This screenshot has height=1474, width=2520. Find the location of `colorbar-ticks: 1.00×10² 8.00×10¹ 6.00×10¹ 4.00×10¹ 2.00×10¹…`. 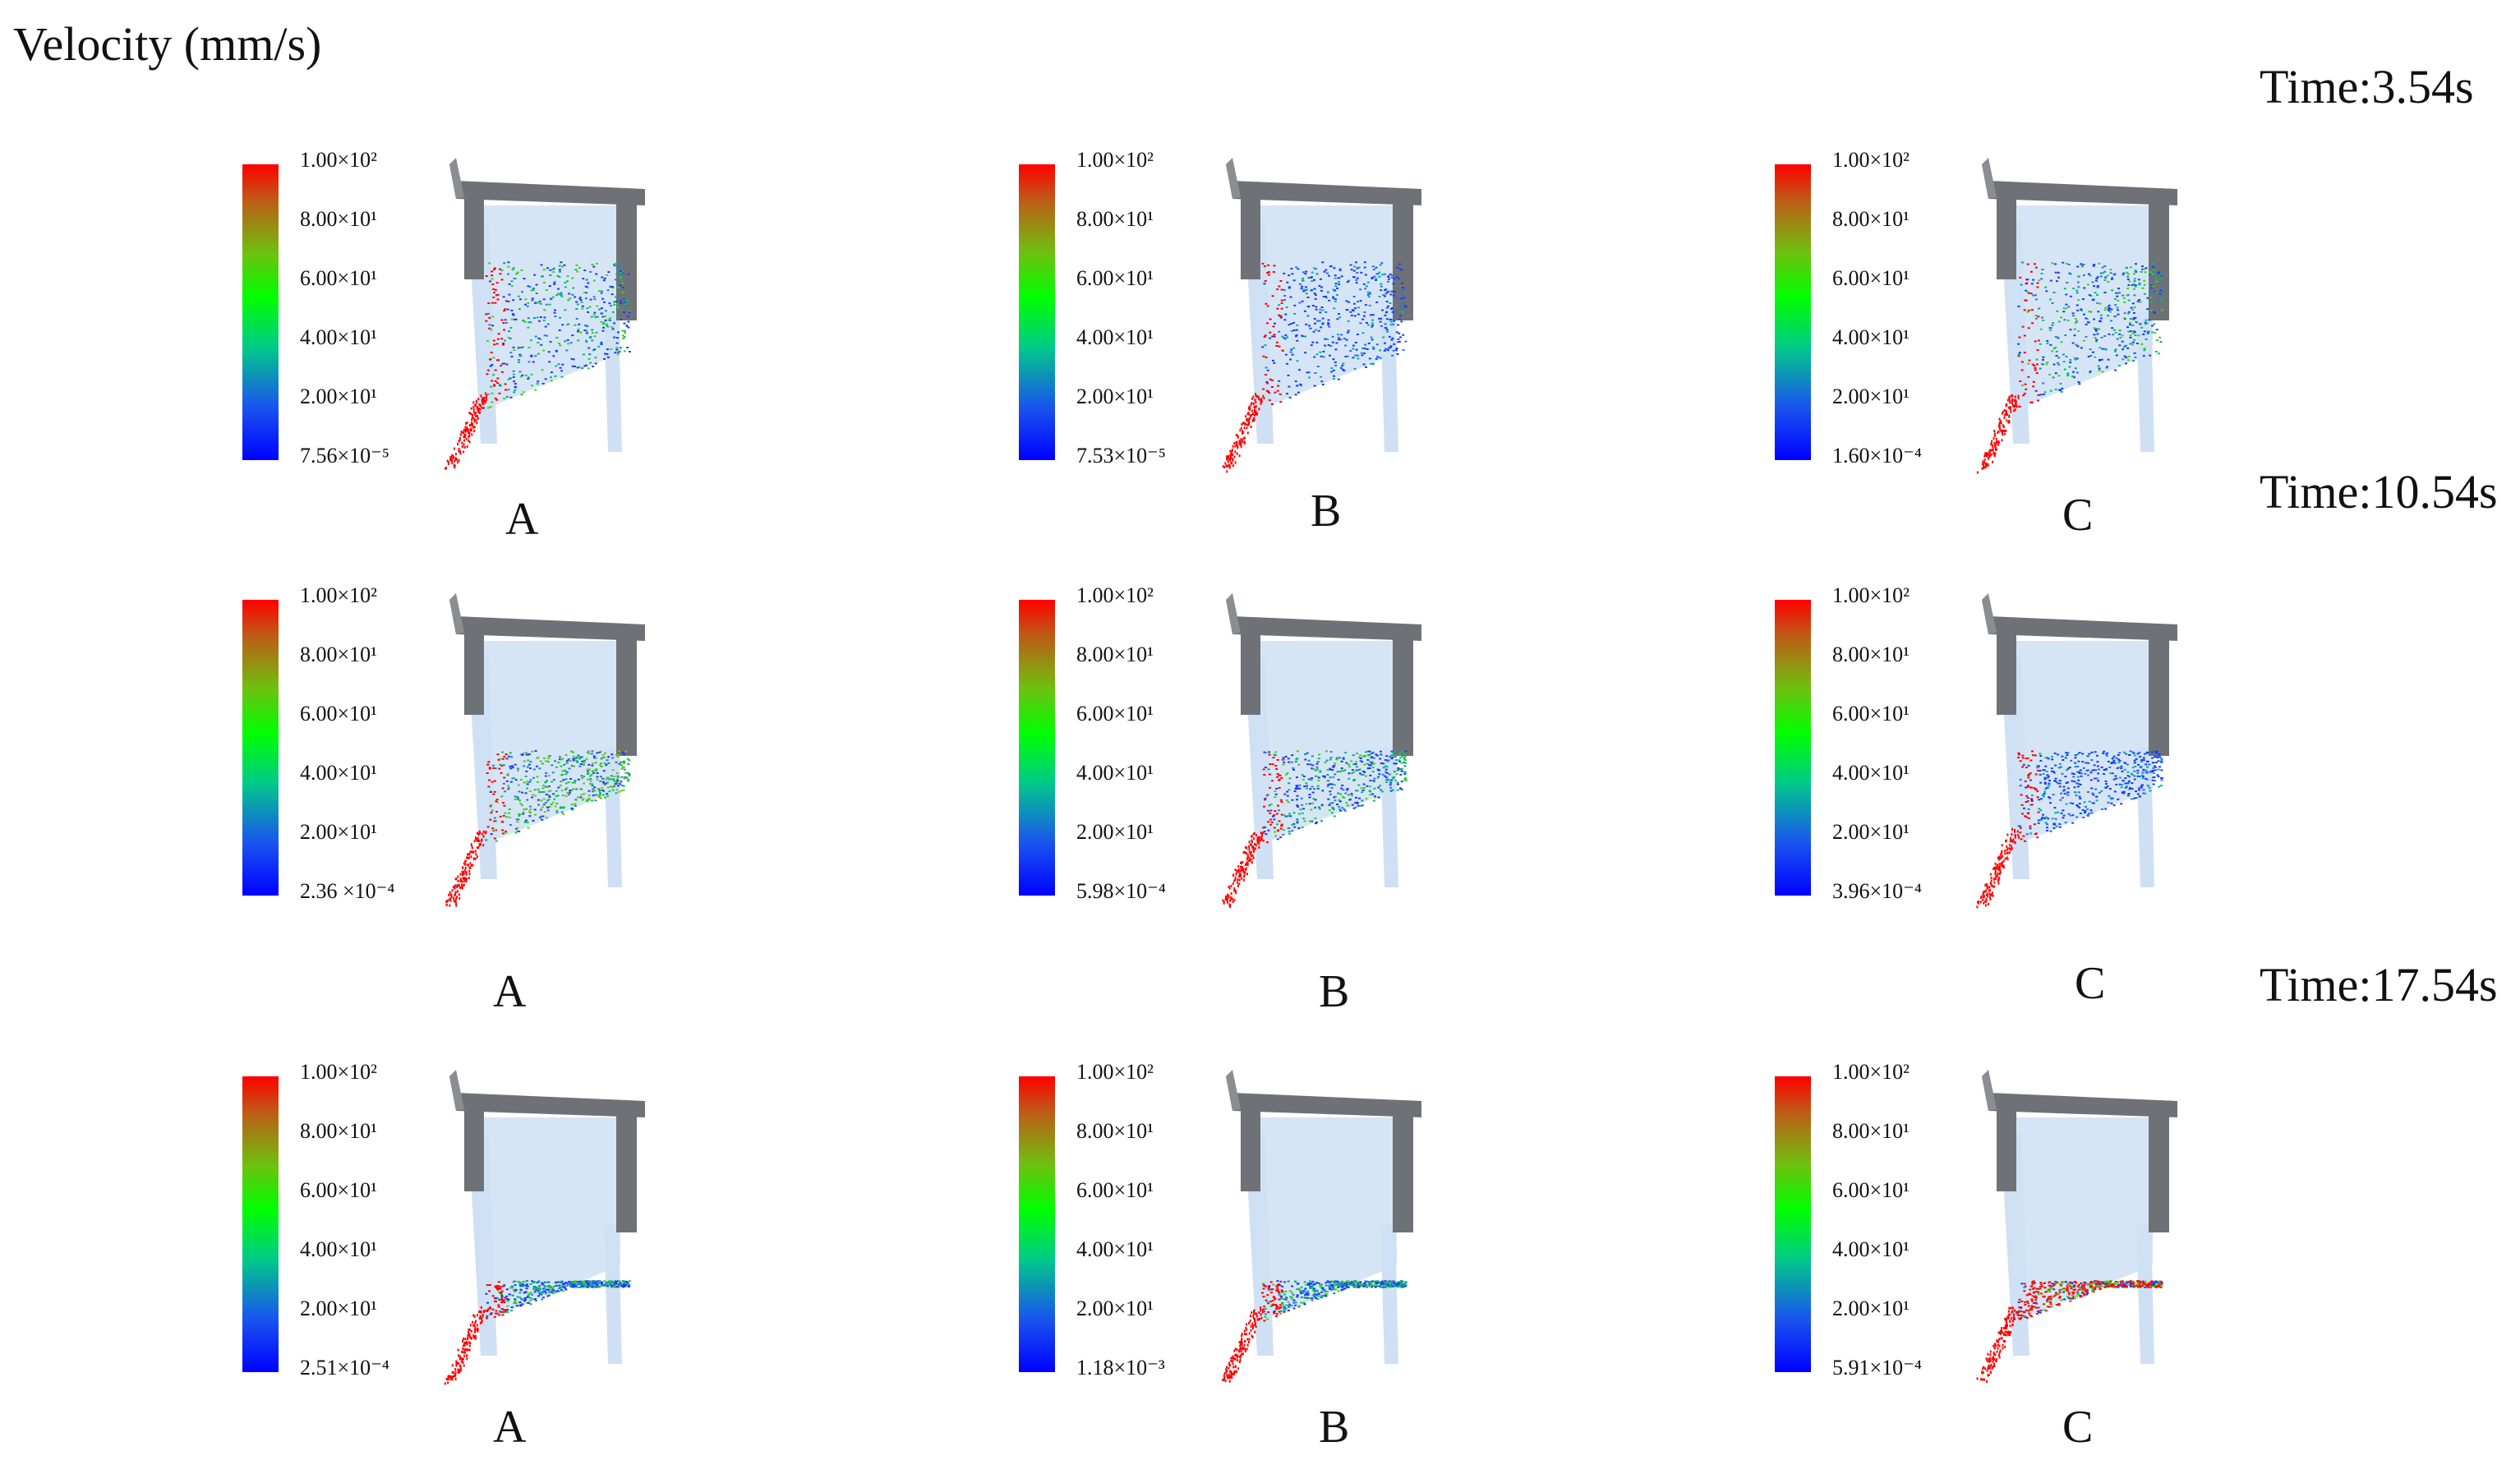

colorbar-ticks: 1.00×10² 8.00×10¹ 6.00×10¹ 4.00×10¹ 2.00×10¹… is located at coordinates (1158, 747).